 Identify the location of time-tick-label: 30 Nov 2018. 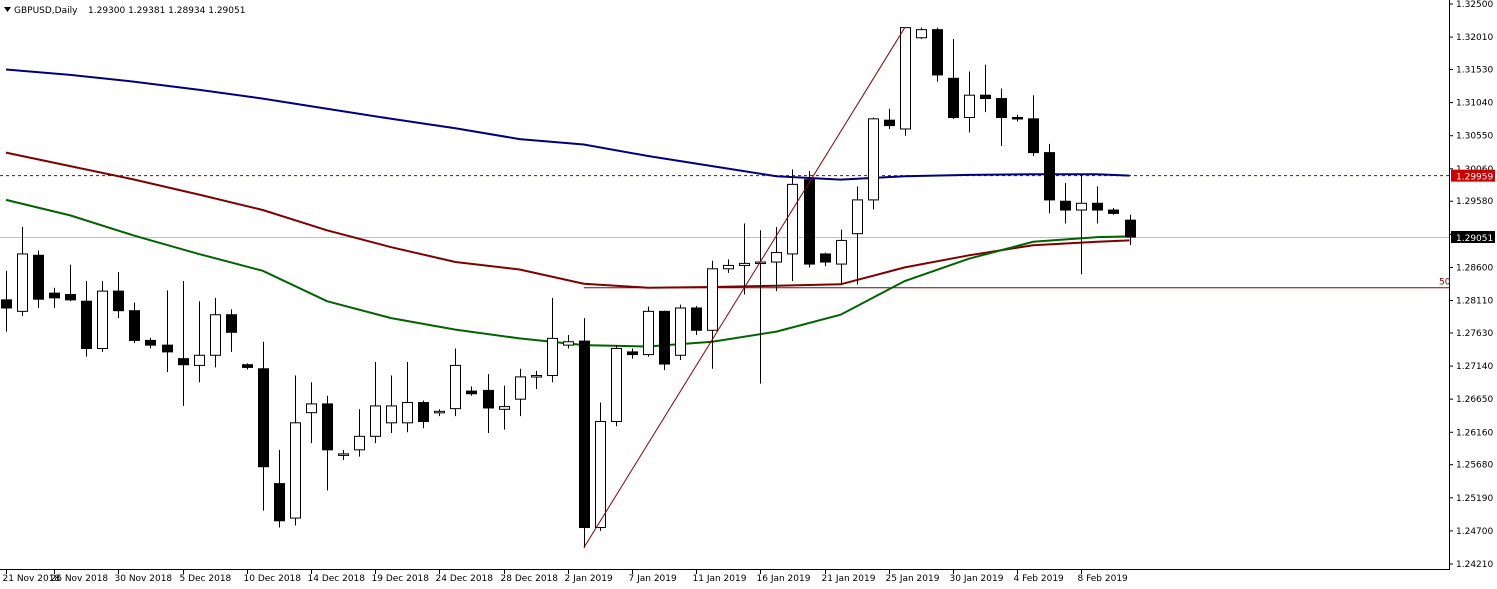
(144, 579).